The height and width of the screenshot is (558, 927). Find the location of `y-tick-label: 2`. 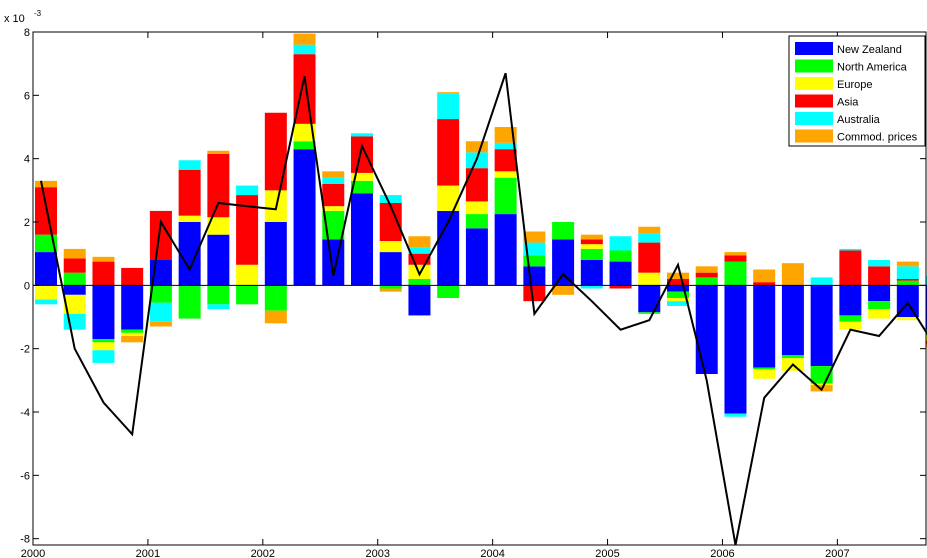

y-tick-label: 2 is located at coordinates (27, 223).